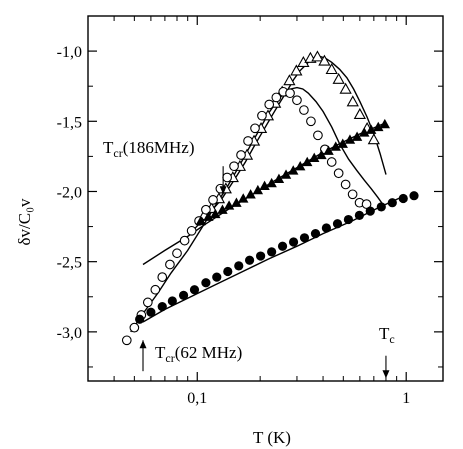 The image size is (463, 449). Describe the element at coordinates (387, 335) in the screenshot. I see `annotation-label: Tc` at that location.